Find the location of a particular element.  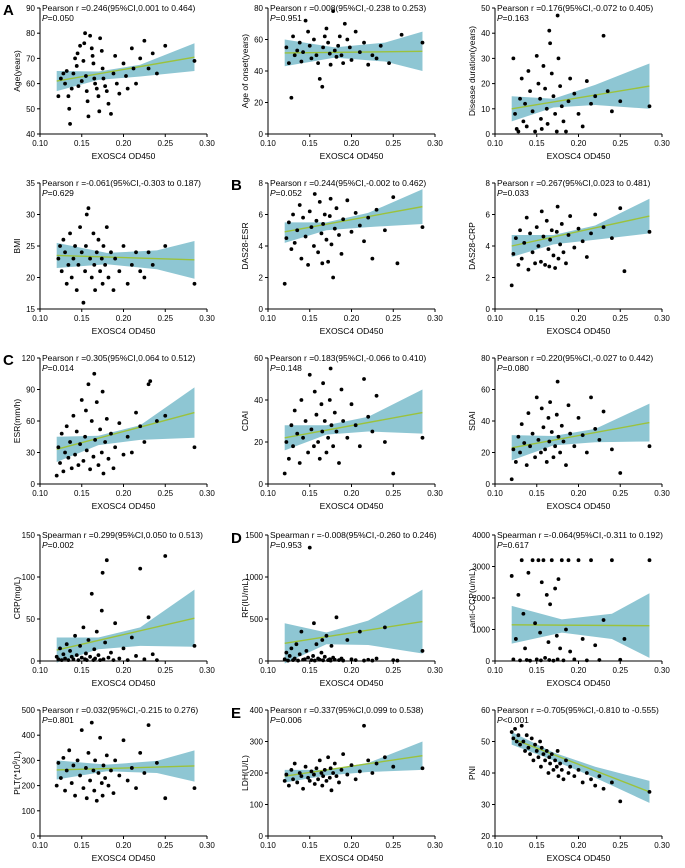

y-tick-label: 2 is located at coordinates (488, 278).